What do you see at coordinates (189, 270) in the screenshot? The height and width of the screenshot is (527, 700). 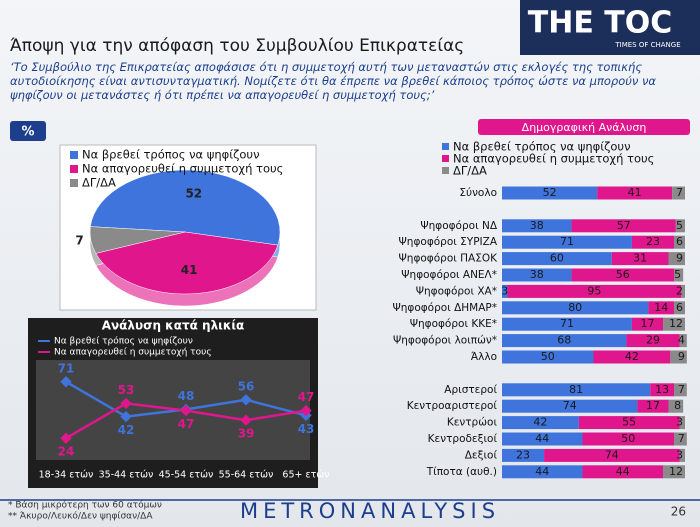 I see `pie-label: 41` at bounding box center [189, 270].